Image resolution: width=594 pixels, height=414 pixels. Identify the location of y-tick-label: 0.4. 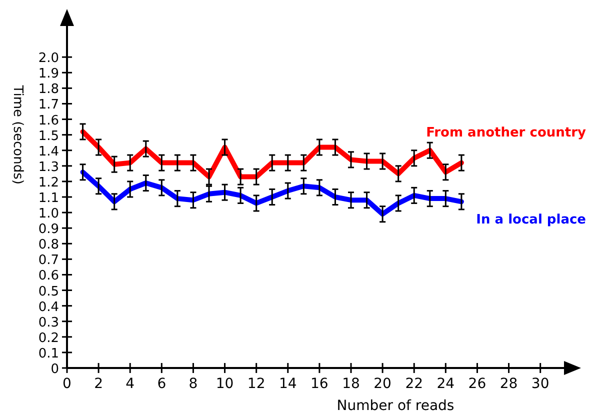
(48, 307).